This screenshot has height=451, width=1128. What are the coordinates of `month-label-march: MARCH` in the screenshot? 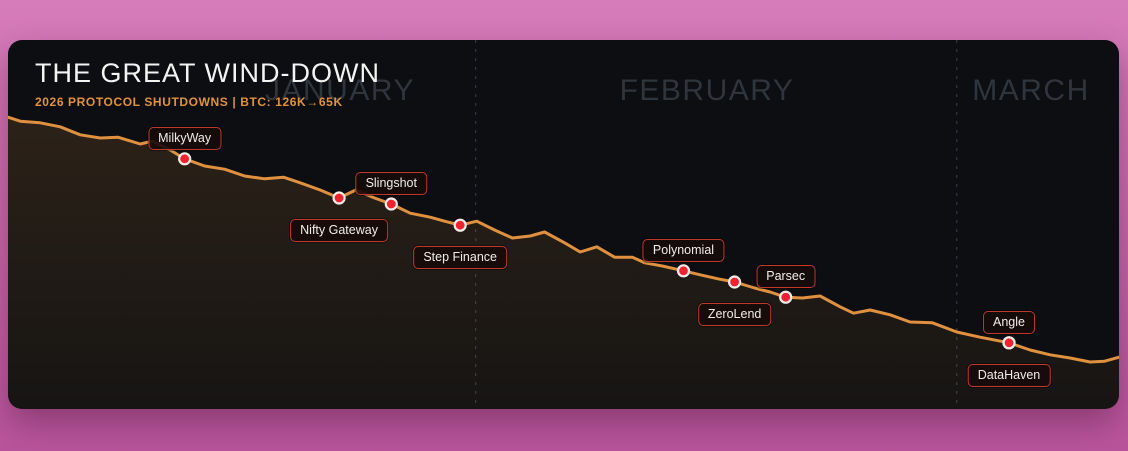 It's located at (1031, 90).